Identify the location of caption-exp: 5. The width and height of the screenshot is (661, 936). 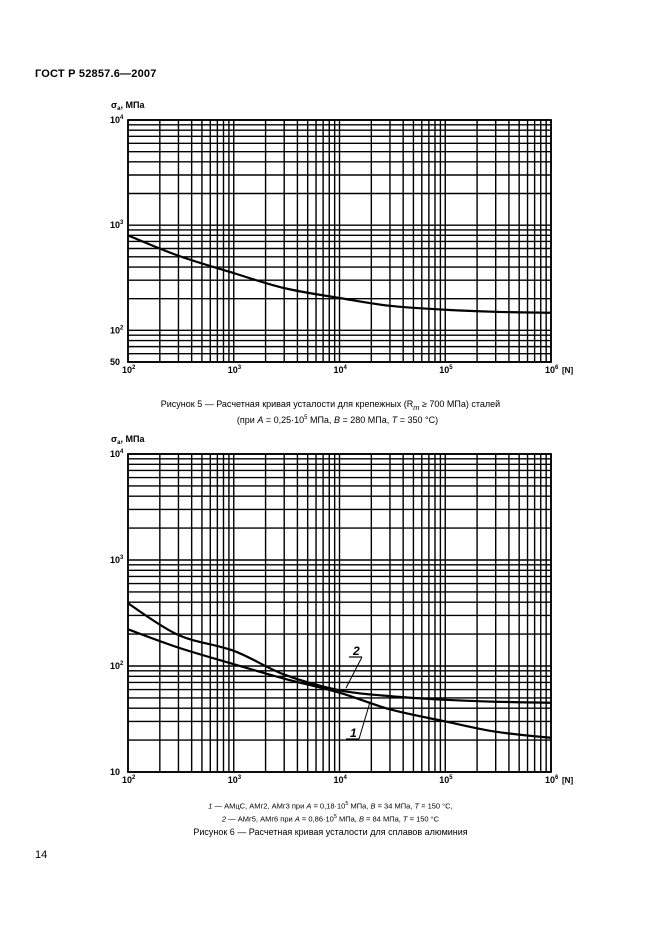
(306, 417).